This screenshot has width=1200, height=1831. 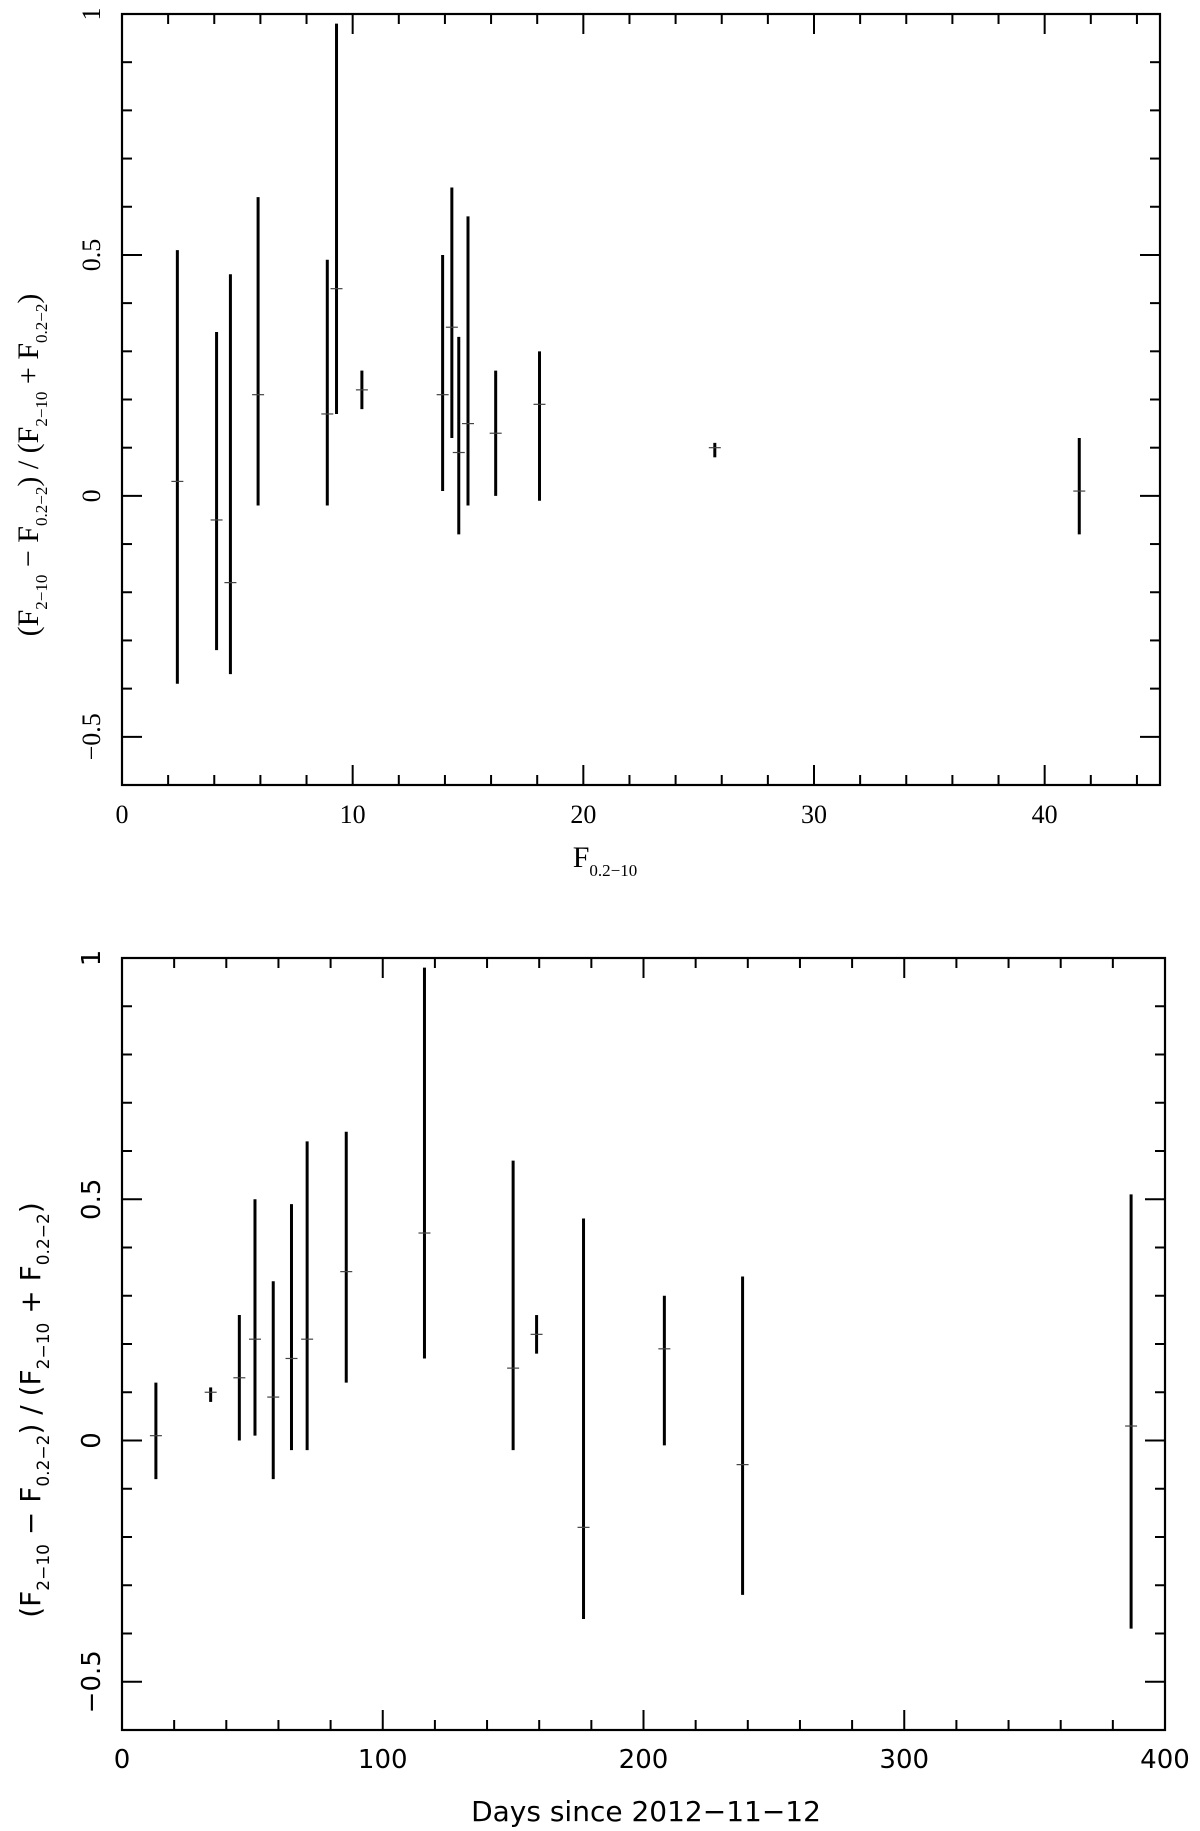 What do you see at coordinates (91, 495) in the screenshot?
I see `chart-top-ytick-label: 0` at bounding box center [91, 495].